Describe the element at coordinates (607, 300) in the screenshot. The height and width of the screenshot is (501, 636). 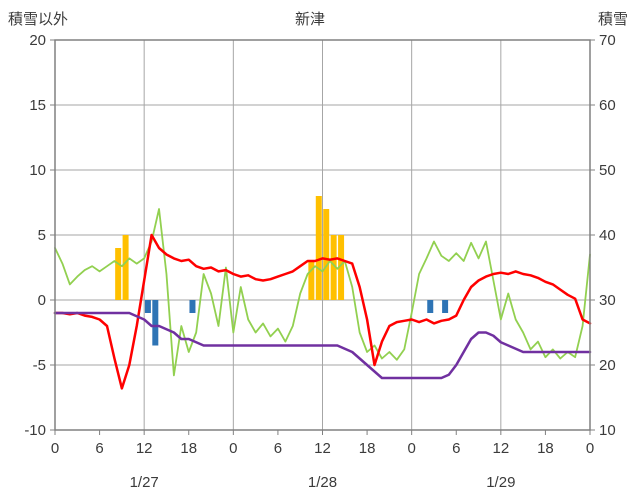
I see `right-tick-label: 30` at that location.